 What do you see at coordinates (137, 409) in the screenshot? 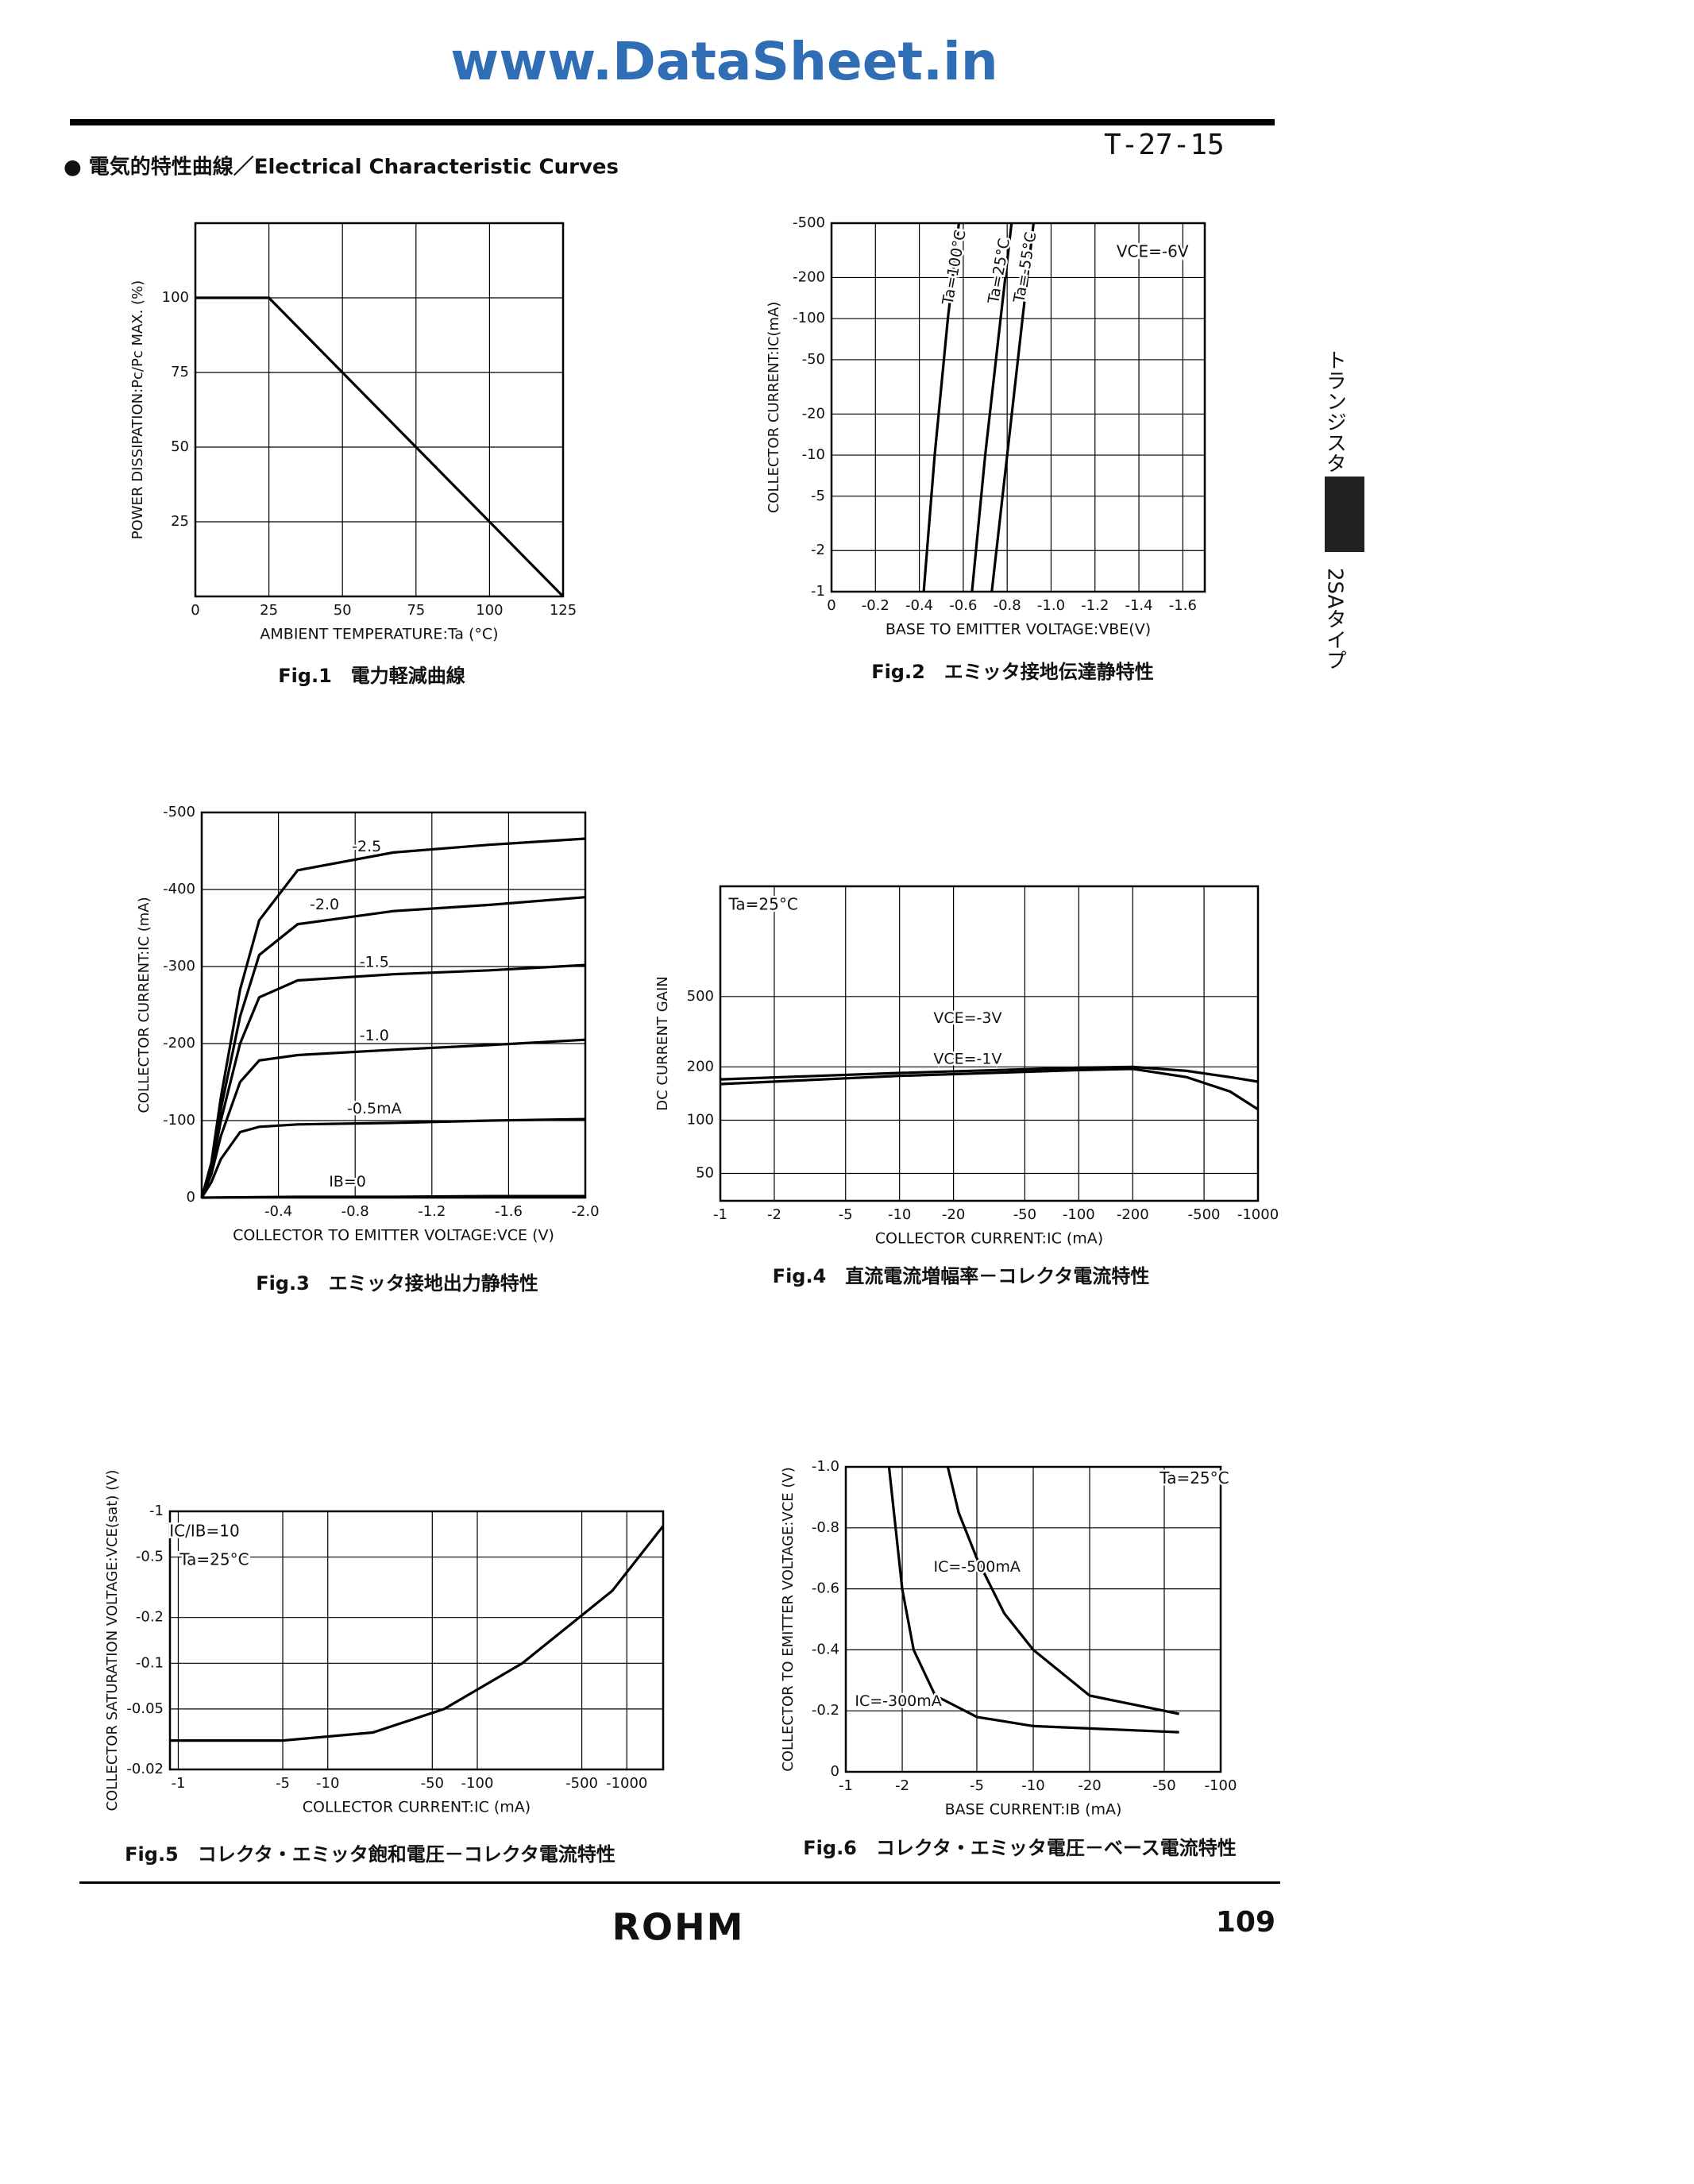
I see `y-axis-label: POWER DISSIPATION:Pc/Pc MAX. (%)` at bounding box center [137, 409].